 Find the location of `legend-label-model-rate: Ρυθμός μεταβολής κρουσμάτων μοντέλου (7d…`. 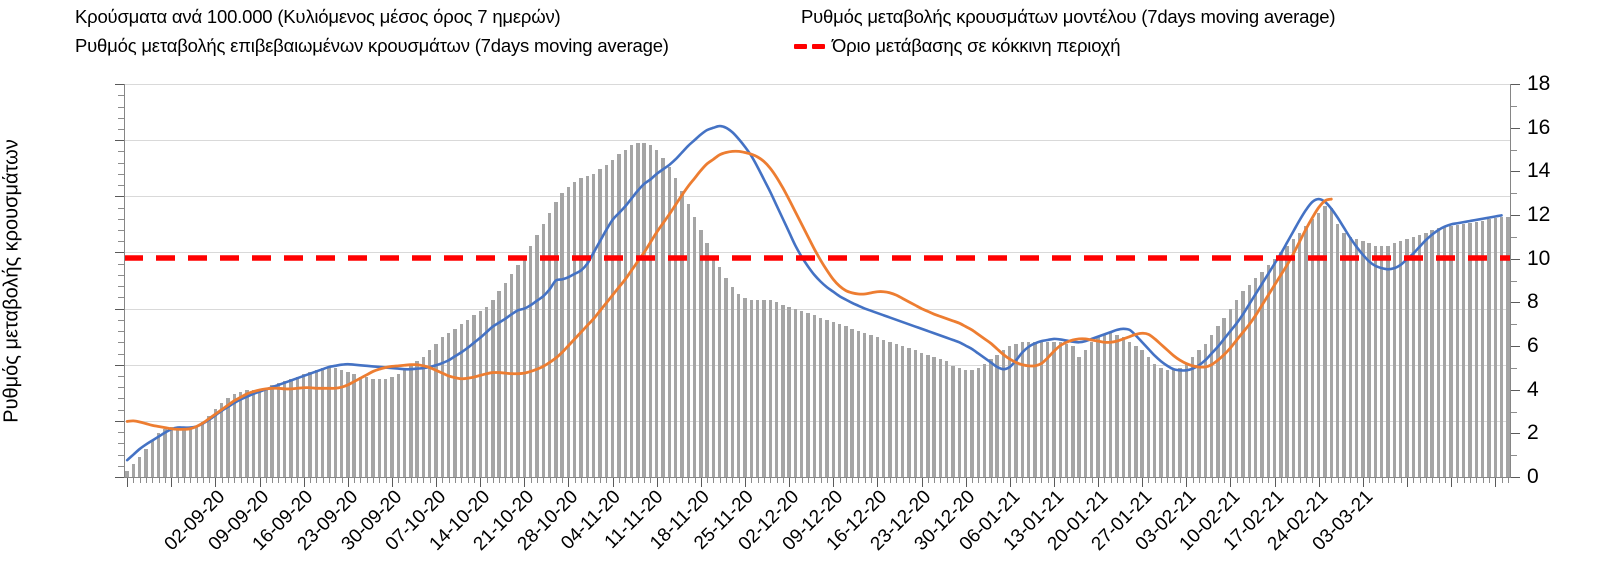

legend-label-model-rate: Ρυθμός μεταβολής κρουσμάτων μοντέλου (7d… is located at coordinates (1068, 16).